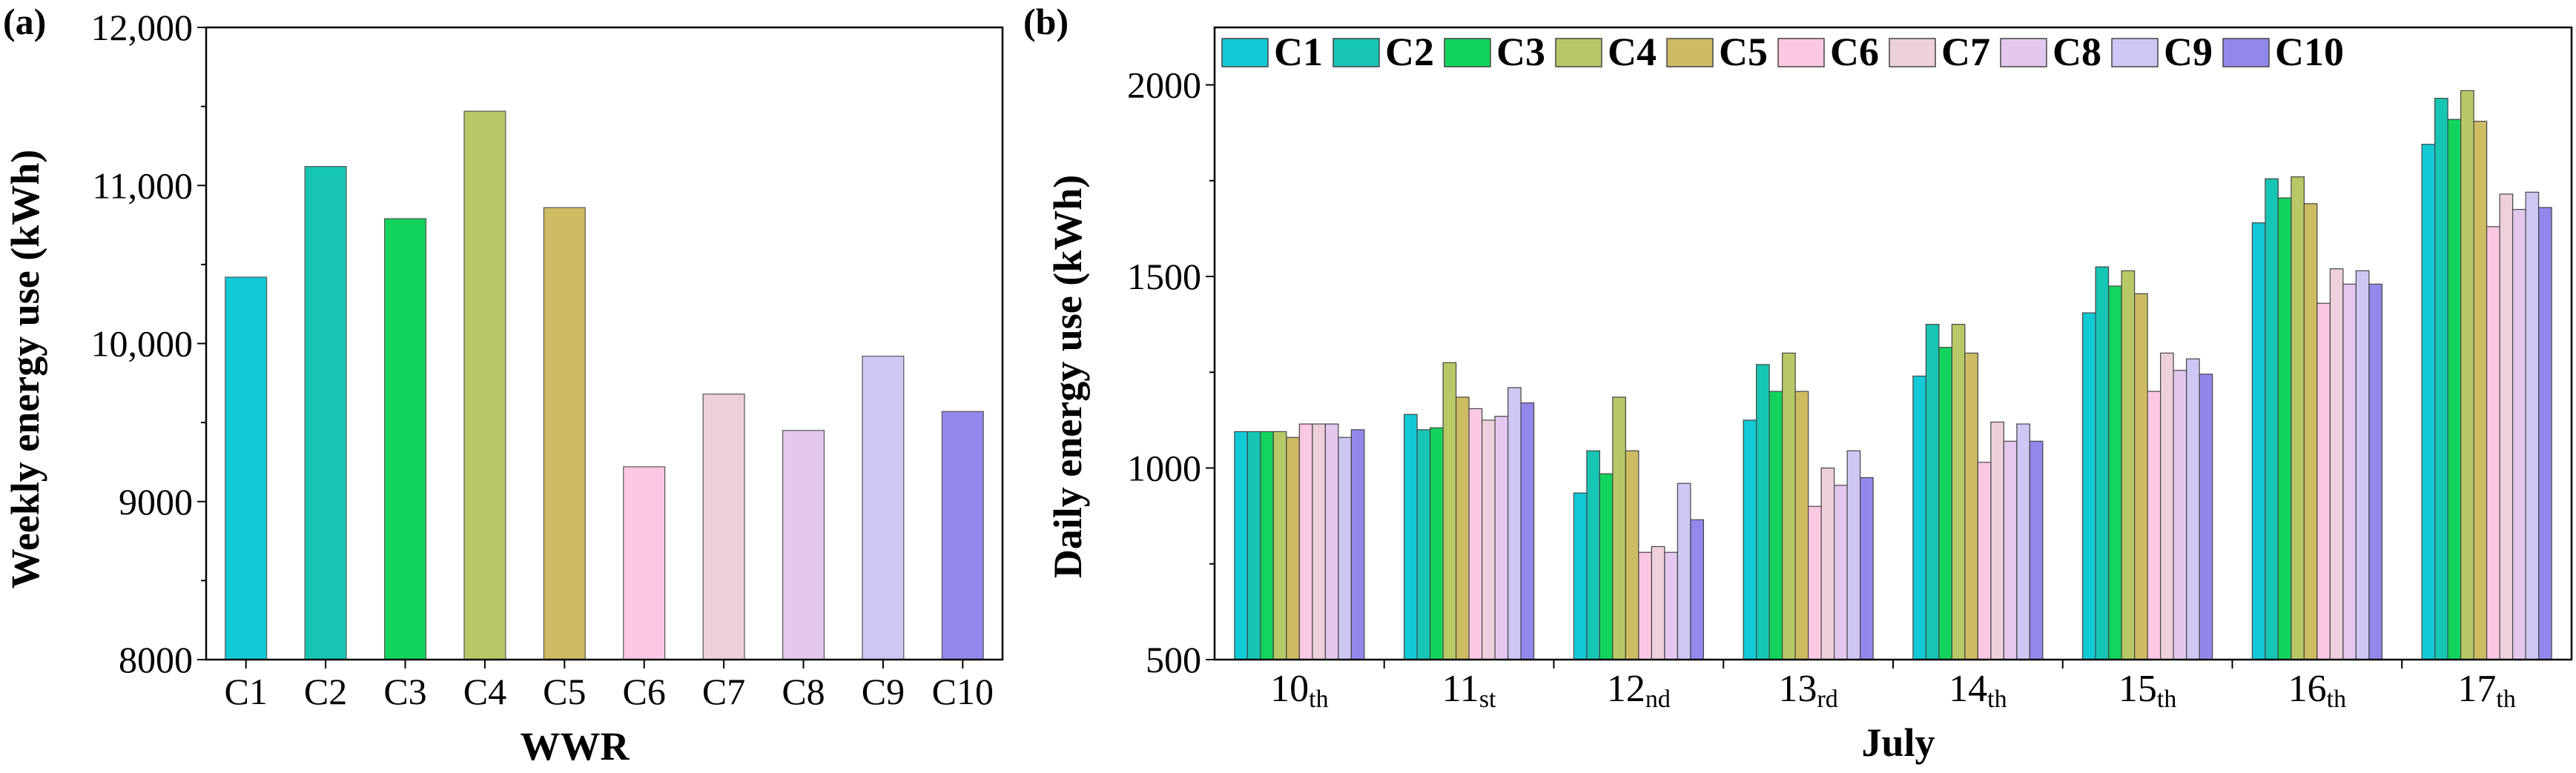 This screenshot has width=2576, height=773. What do you see at coordinates (564, 691) in the screenshot?
I see `chart-a-x-tick-label: C5` at bounding box center [564, 691].